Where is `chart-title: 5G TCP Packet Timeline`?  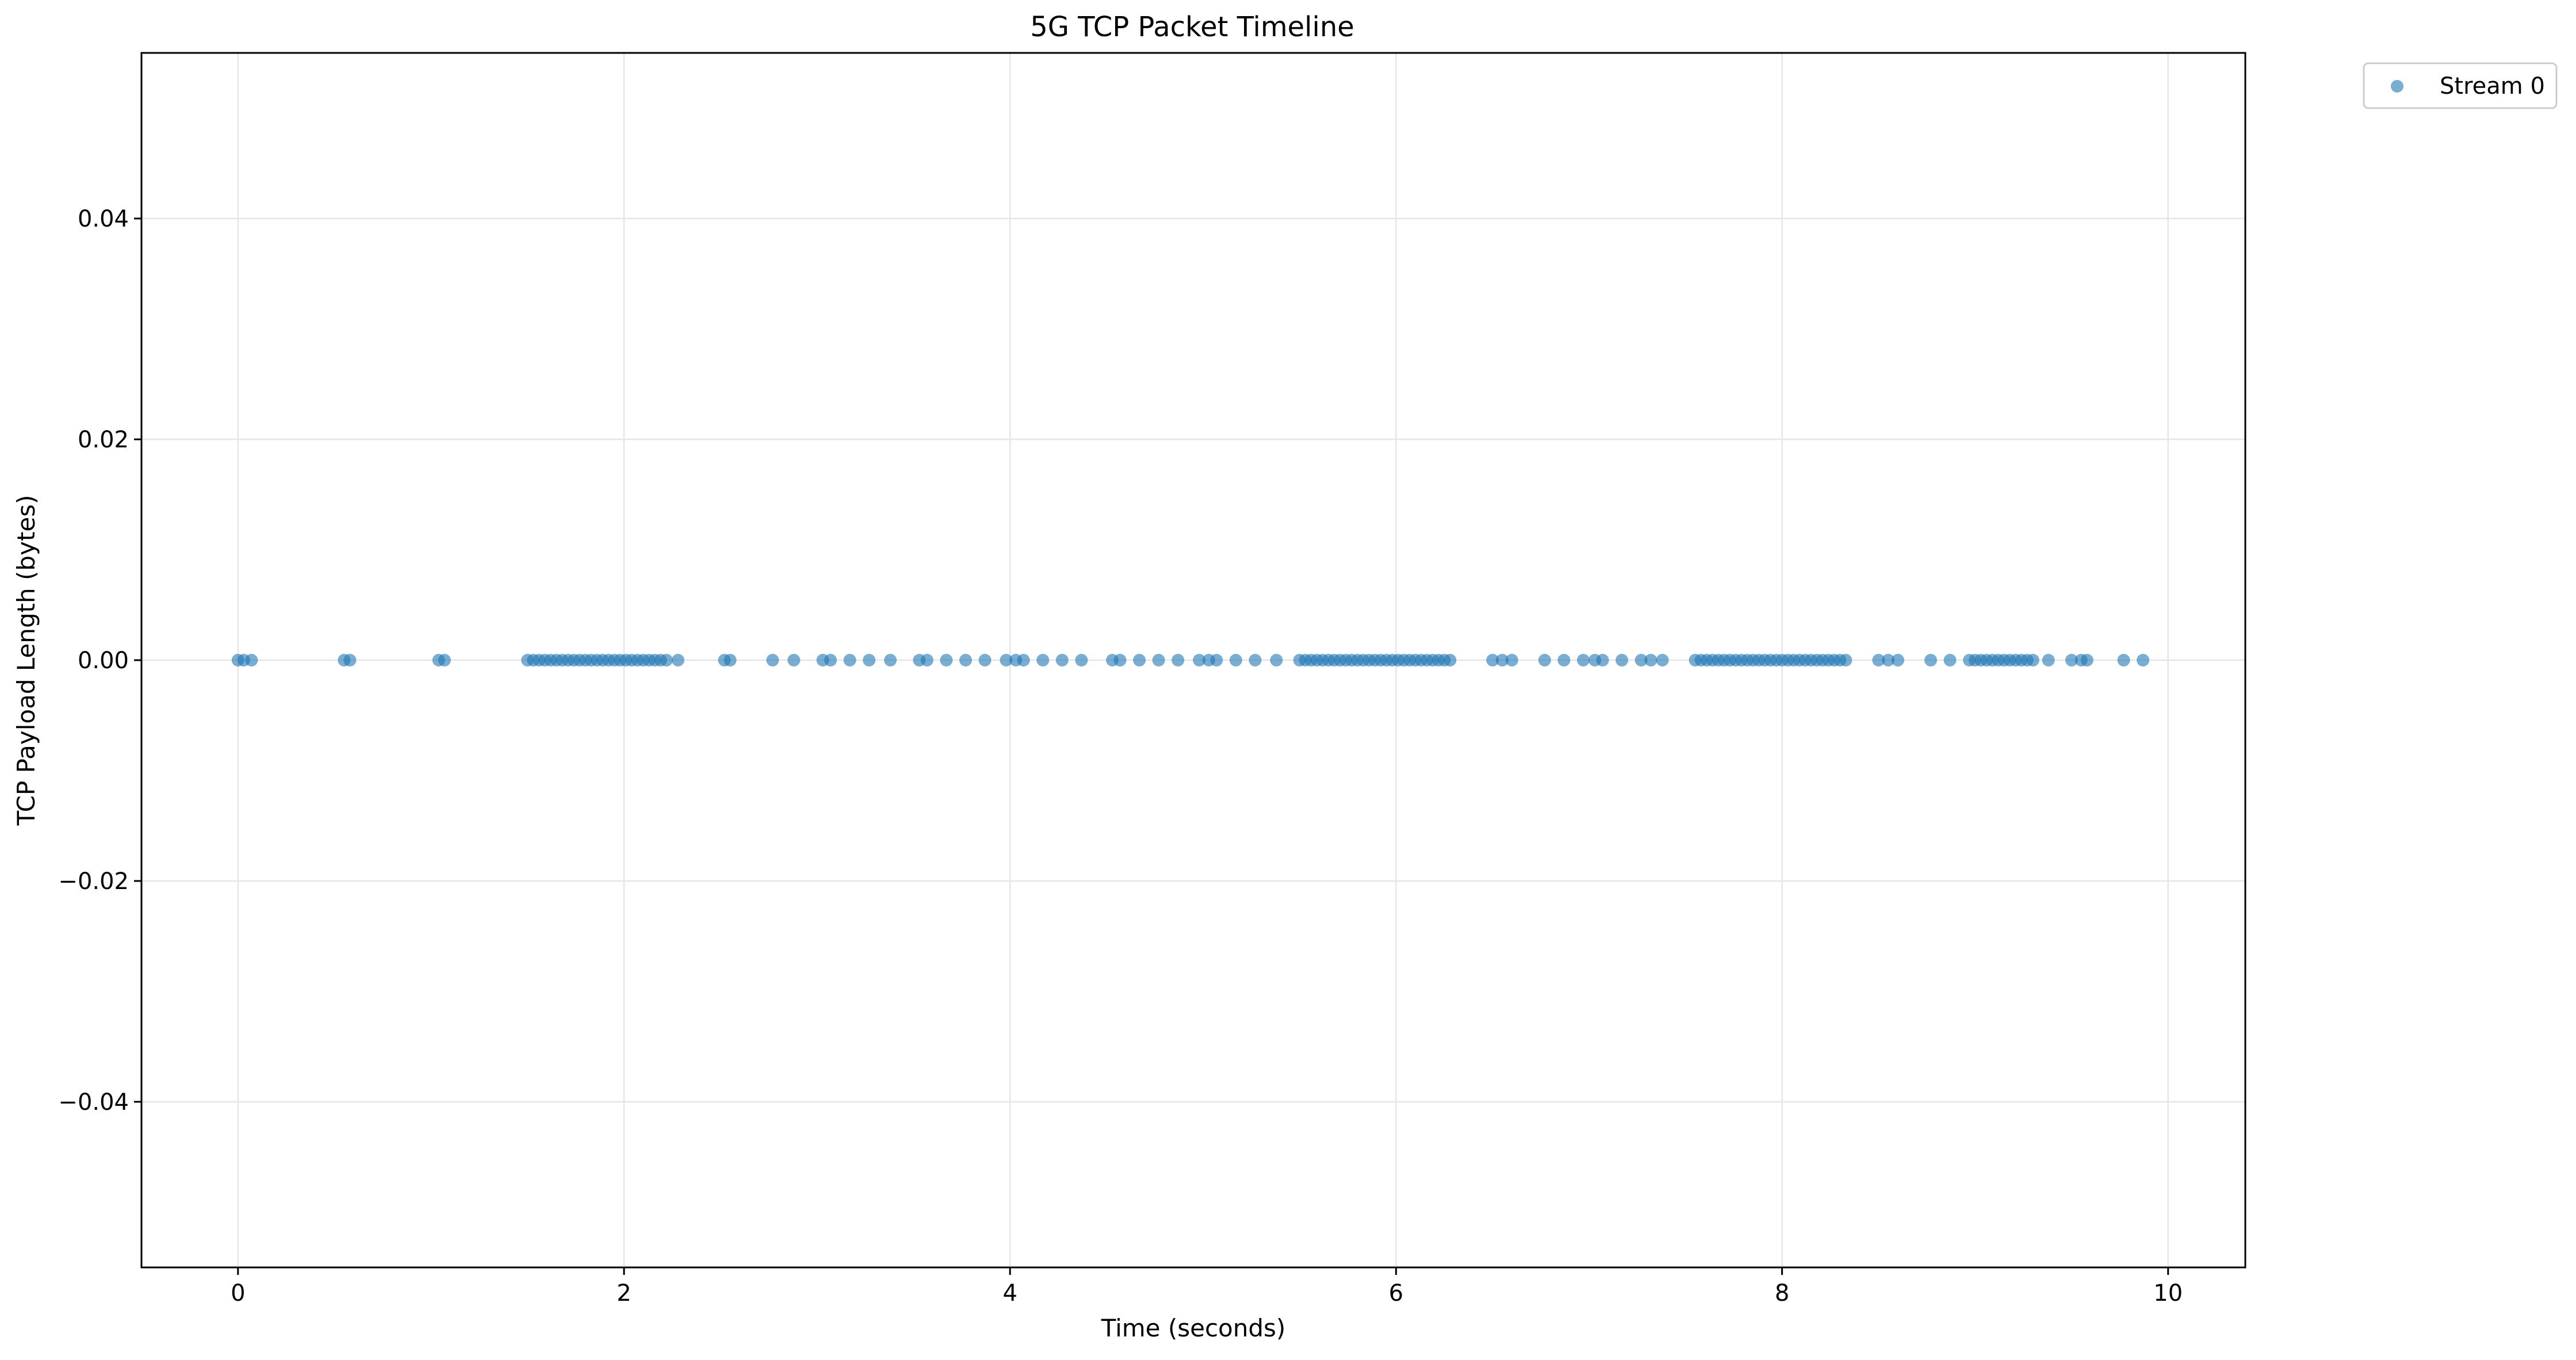 chart-title: 5G TCP Packet Timeline is located at coordinates (1192, 27).